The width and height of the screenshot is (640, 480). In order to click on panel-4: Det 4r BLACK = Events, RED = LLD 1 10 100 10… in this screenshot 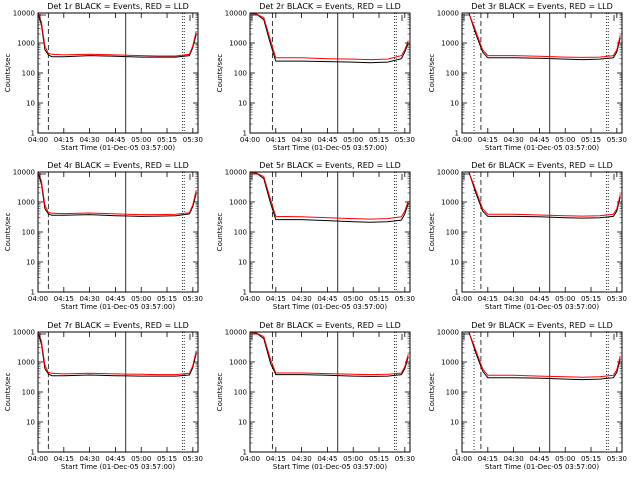, I will do `click(103, 236)`.